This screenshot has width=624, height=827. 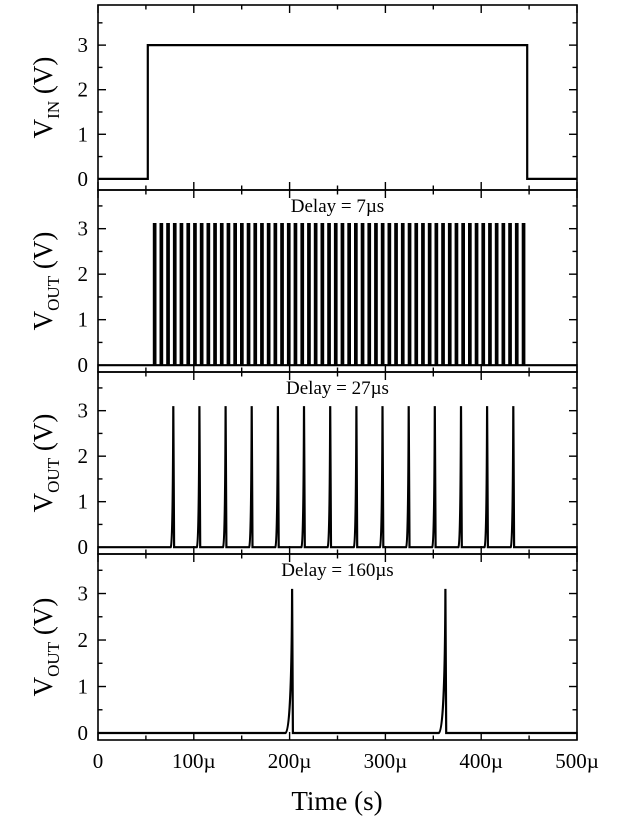 What do you see at coordinates (194, 761) in the screenshot?
I see `x-tick-label: 100µ` at bounding box center [194, 761].